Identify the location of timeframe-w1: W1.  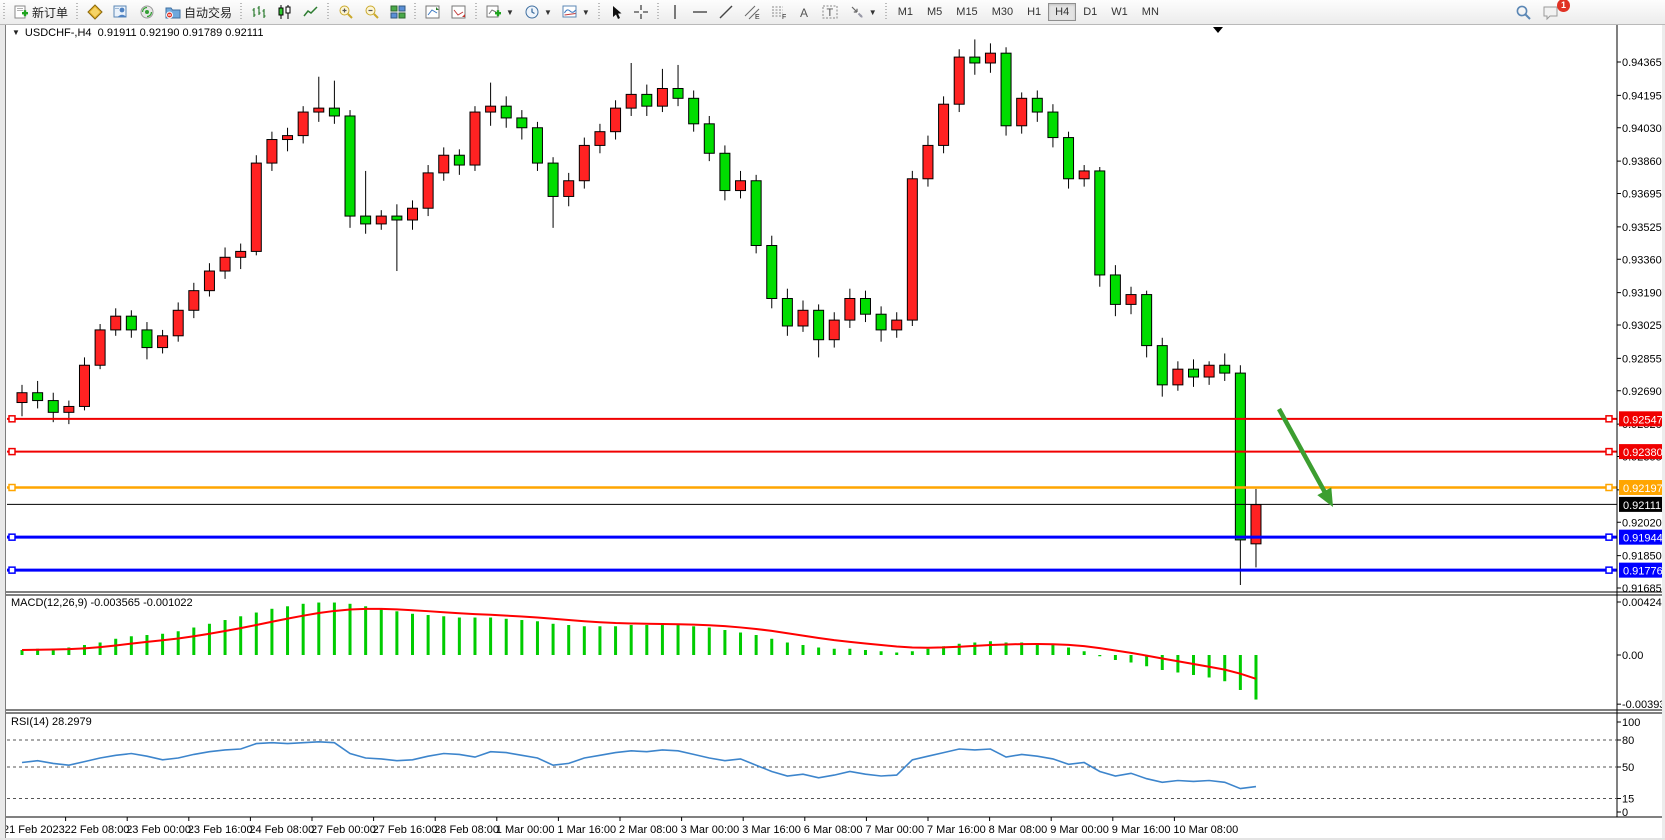
(1119, 12).